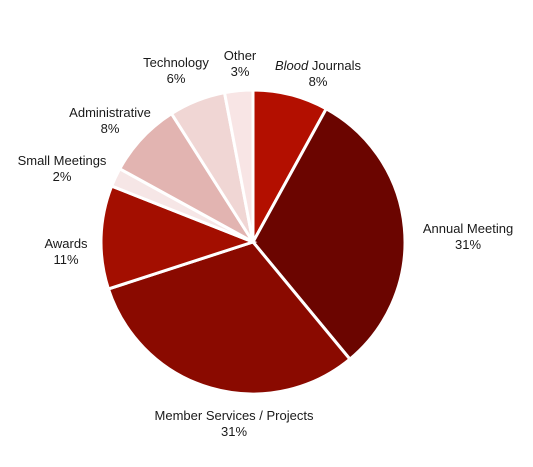  Describe the element at coordinates (240, 71) in the screenshot. I see `slice-percent-label: 3%` at that location.